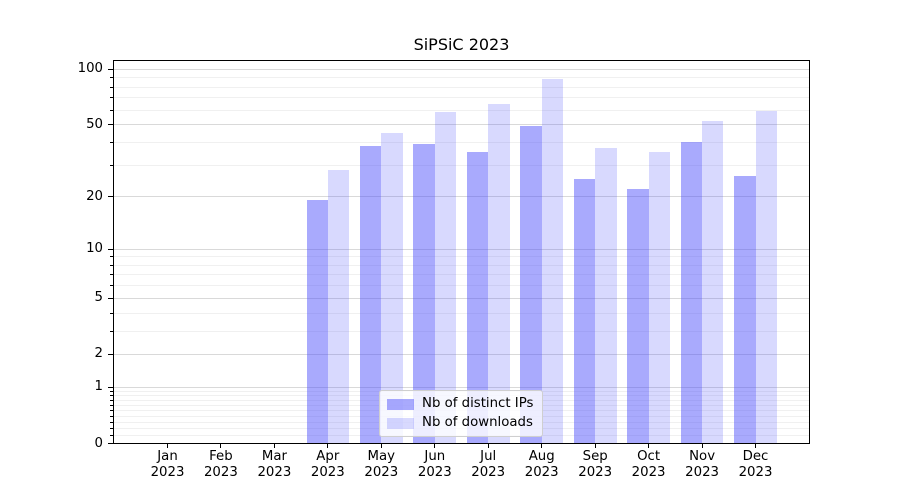 The width and height of the screenshot is (900, 500). What do you see at coordinates (98, 443) in the screenshot?
I see `y-axis-tick-label: 0` at bounding box center [98, 443].